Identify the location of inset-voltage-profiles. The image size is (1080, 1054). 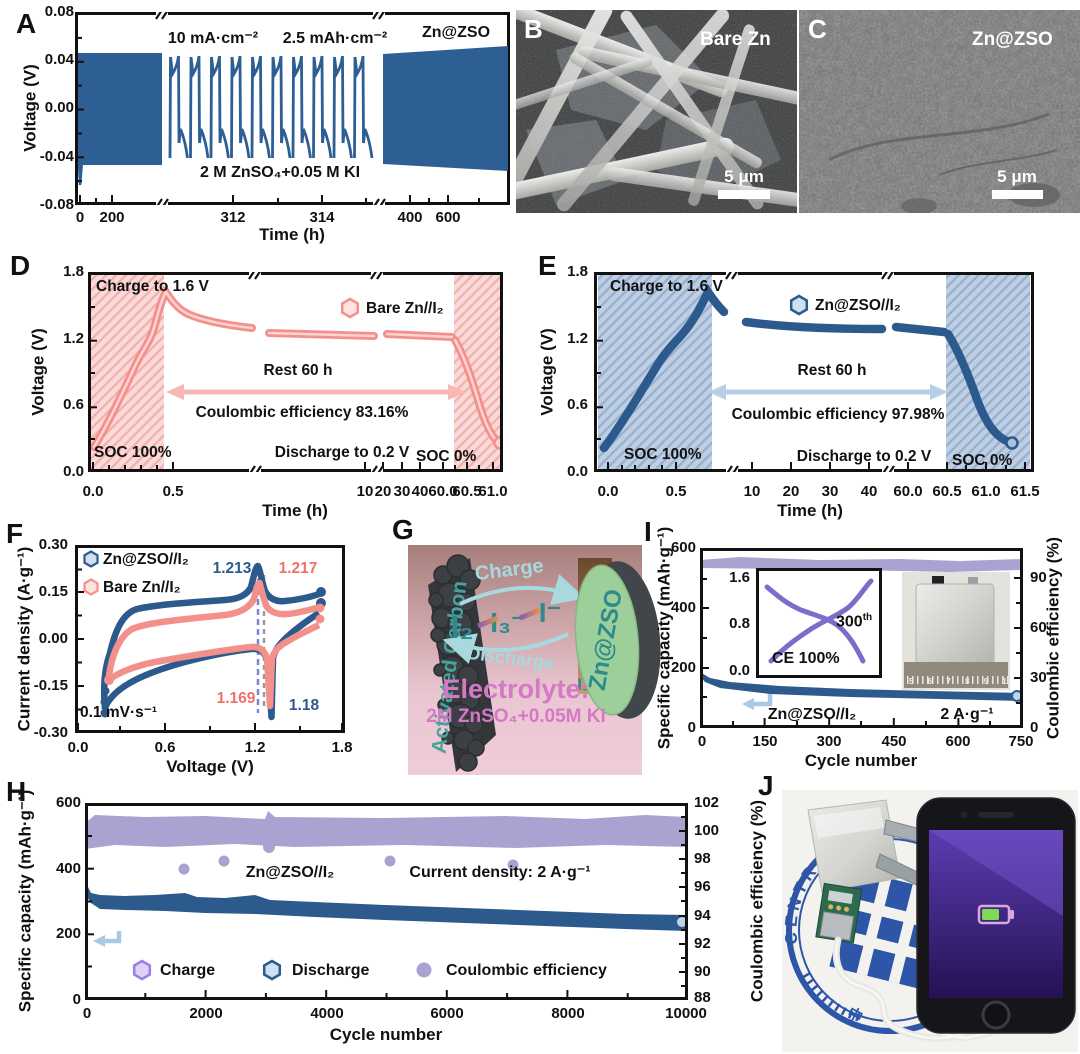
(819, 621).